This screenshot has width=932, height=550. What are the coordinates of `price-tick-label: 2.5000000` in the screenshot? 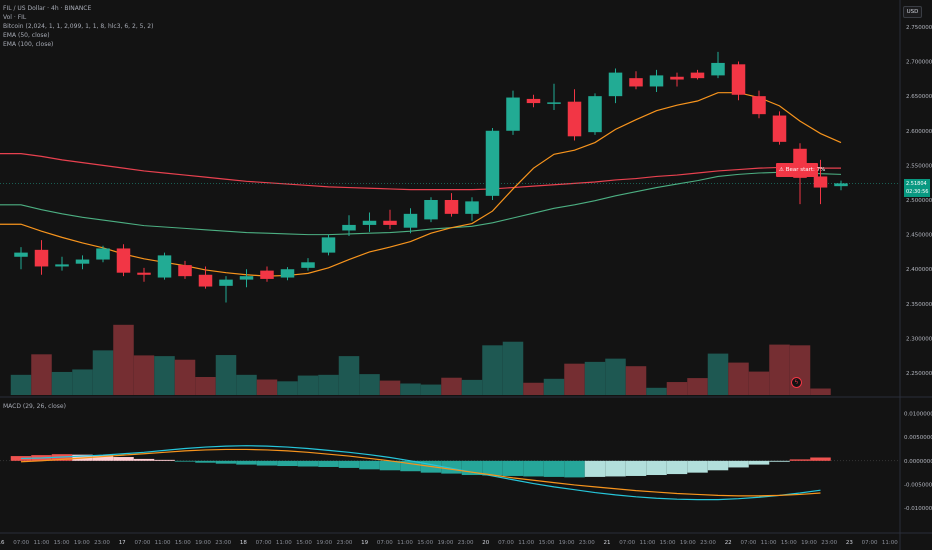 It's located at (919, 201).